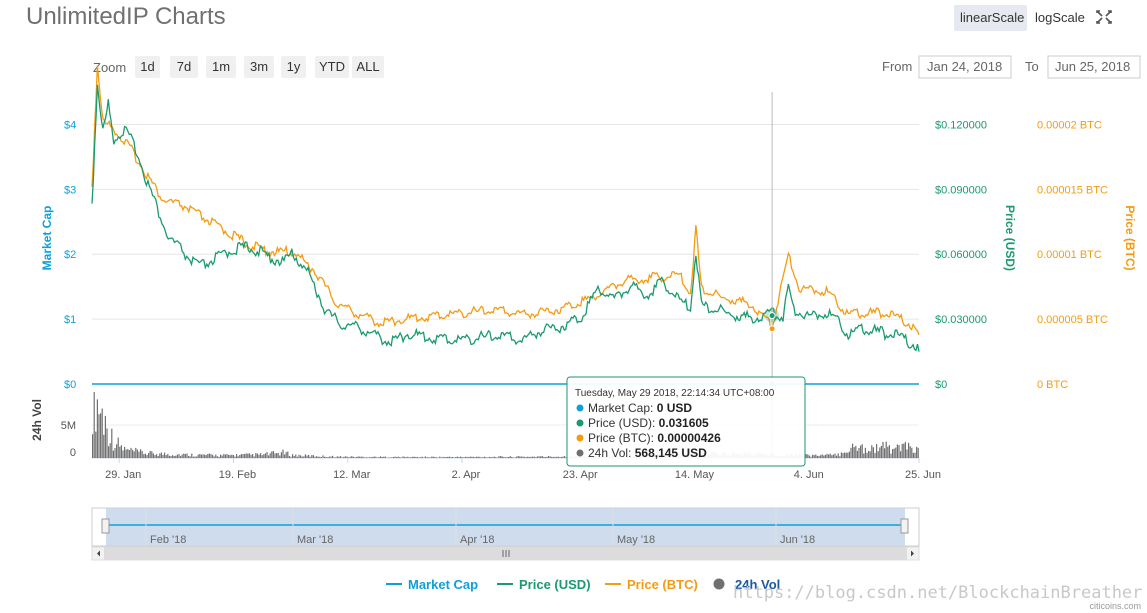 The image size is (1147, 613). I want to click on zoom-1m-label: 1m, so click(221, 66).